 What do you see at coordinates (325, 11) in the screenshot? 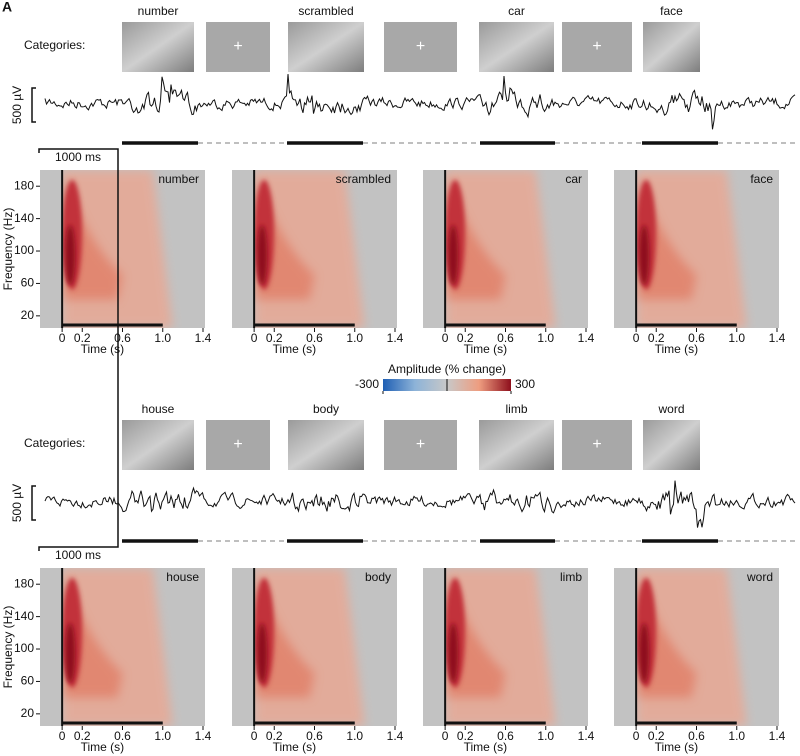
I see `stimulus-label: scrambled` at bounding box center [325, 11].